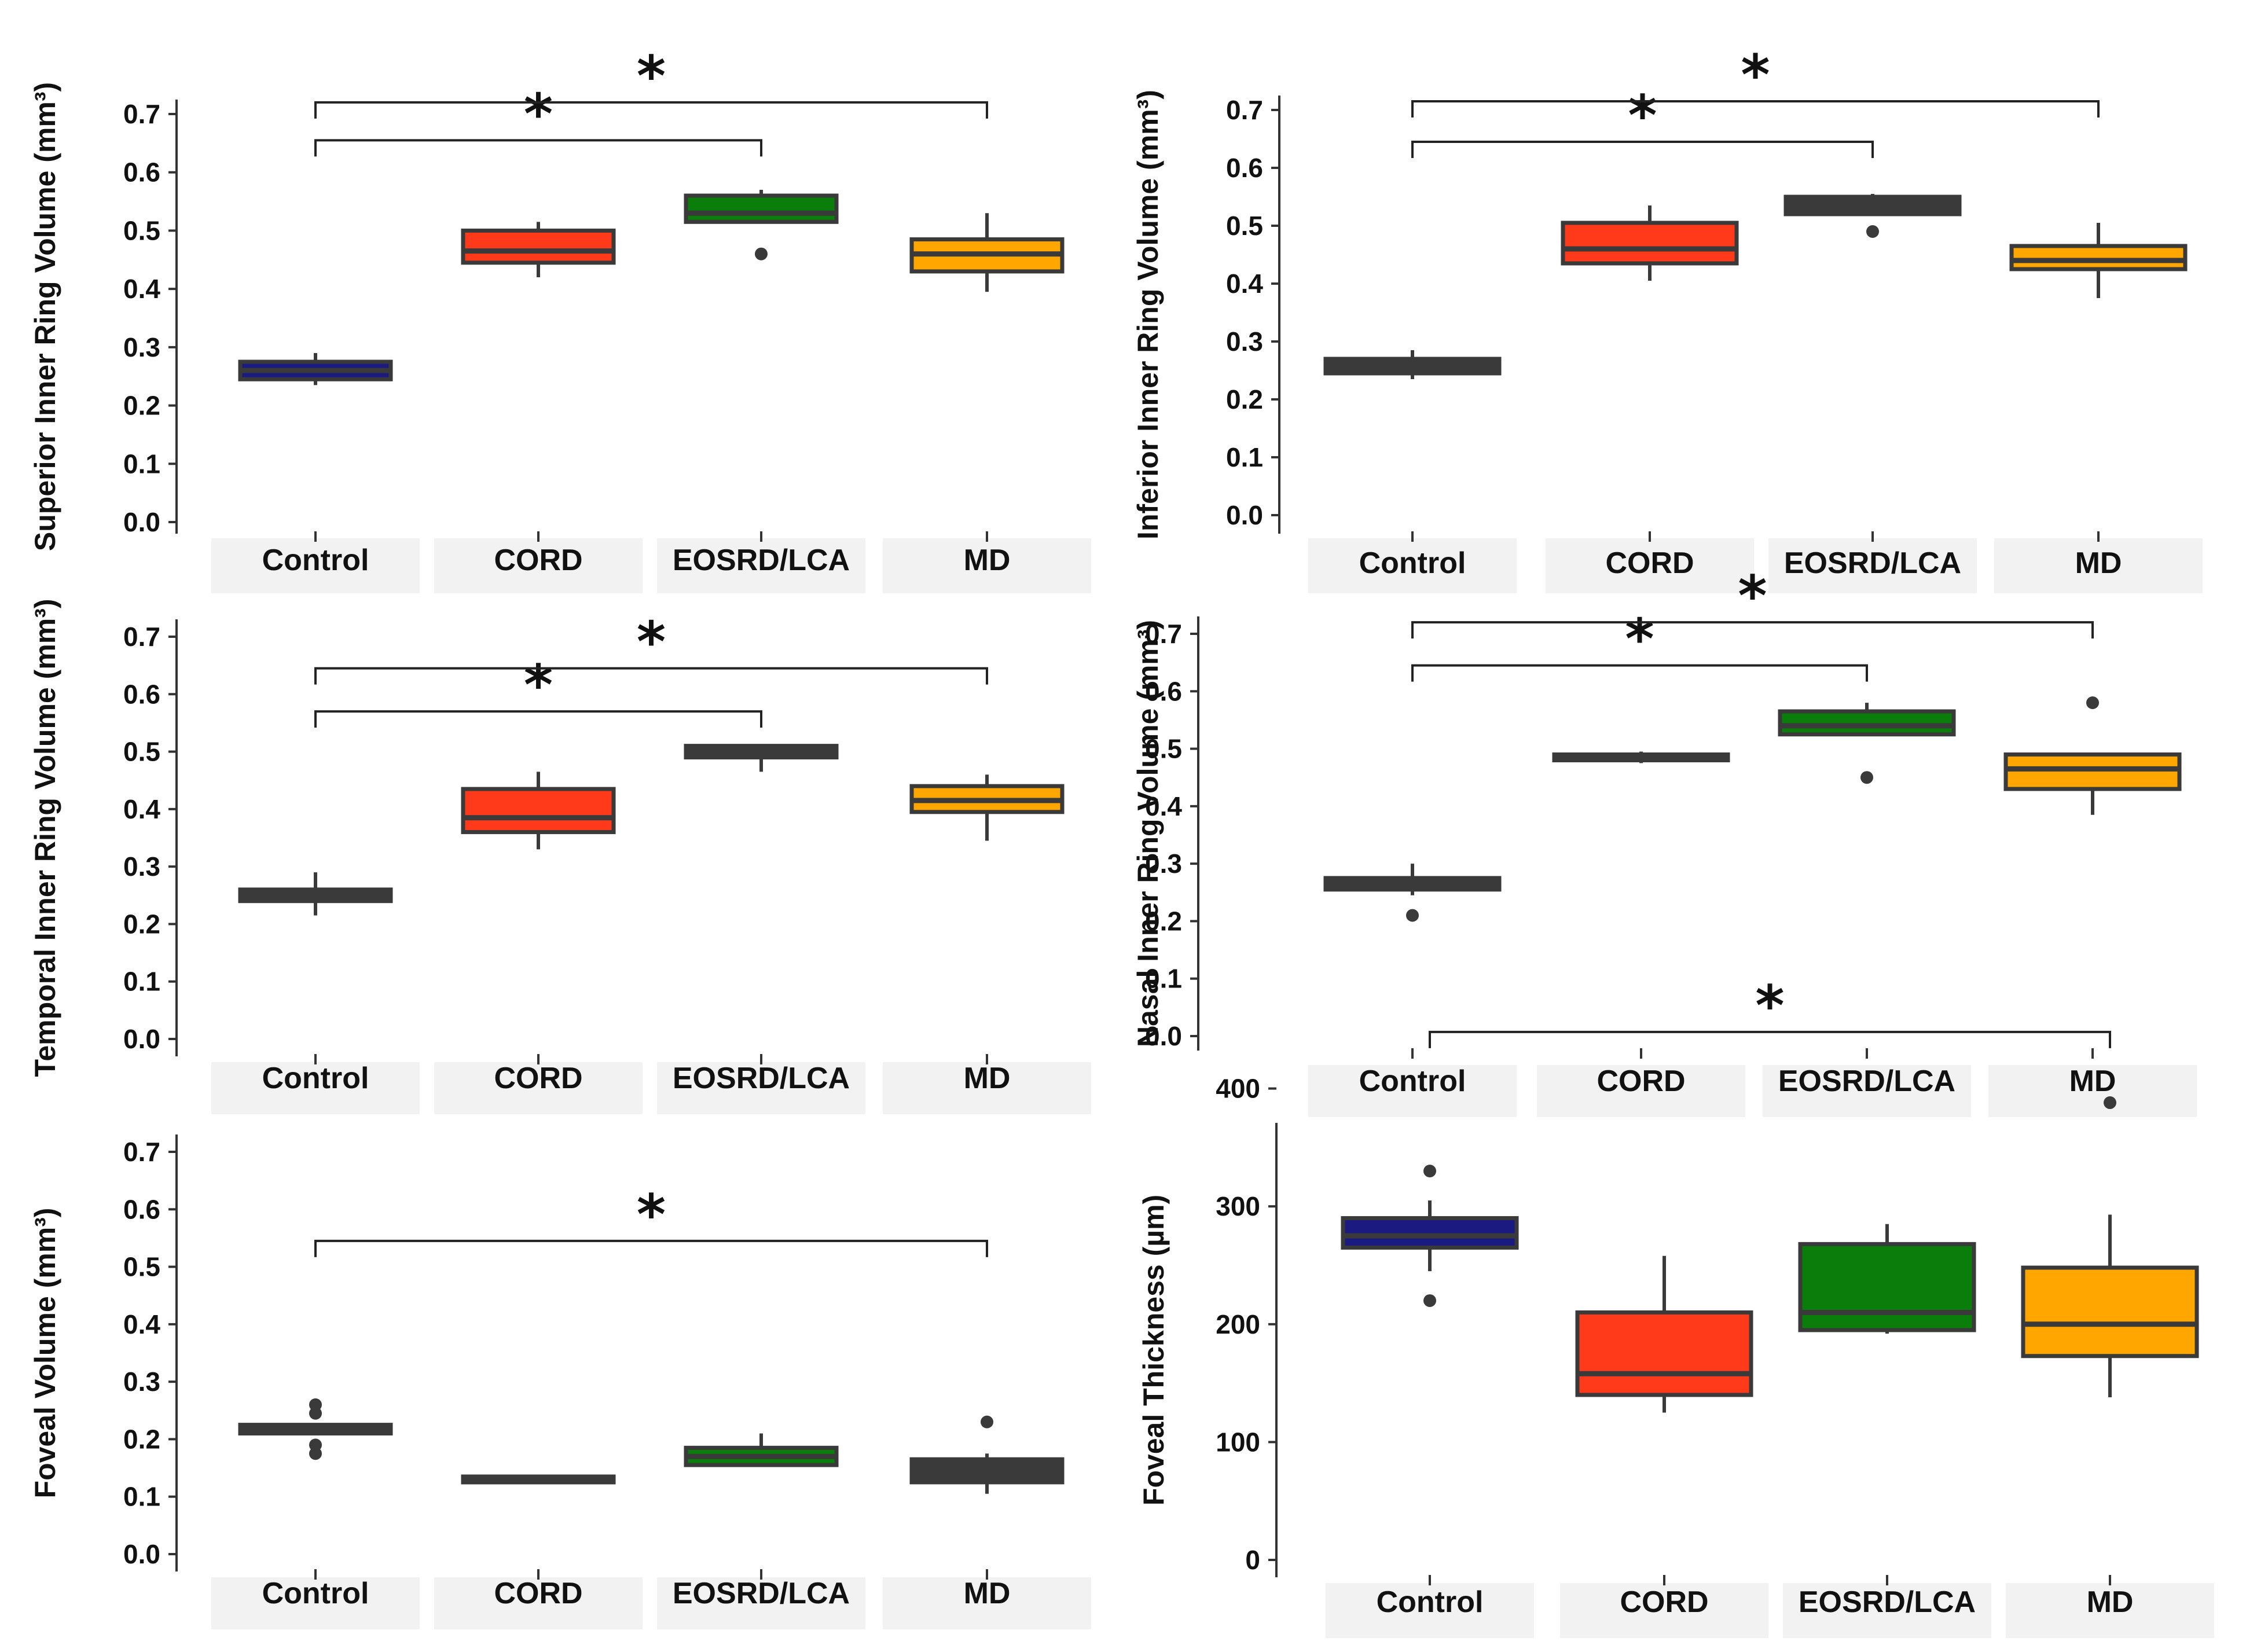 The width and height of the screenshot is (2268, 1645). I want to click on y-axis-label: Nasal Inner Ring Volume (mm³), so click(1148, 834).